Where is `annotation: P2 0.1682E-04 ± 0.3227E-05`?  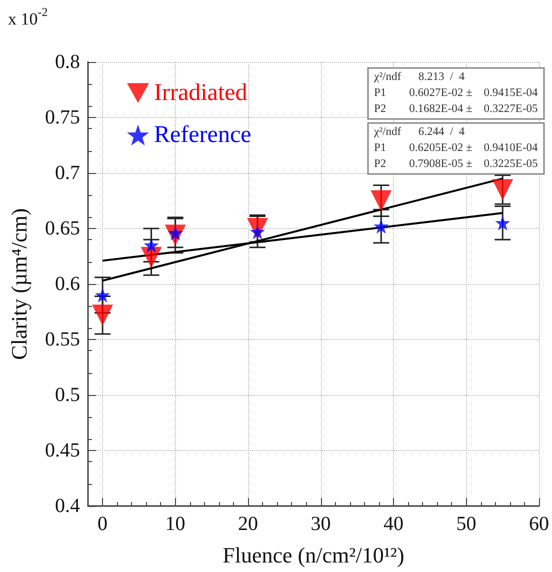
annotation: P2 0.1682E-04 ± 0.3227E-05 is located at coordinates (456, 109).